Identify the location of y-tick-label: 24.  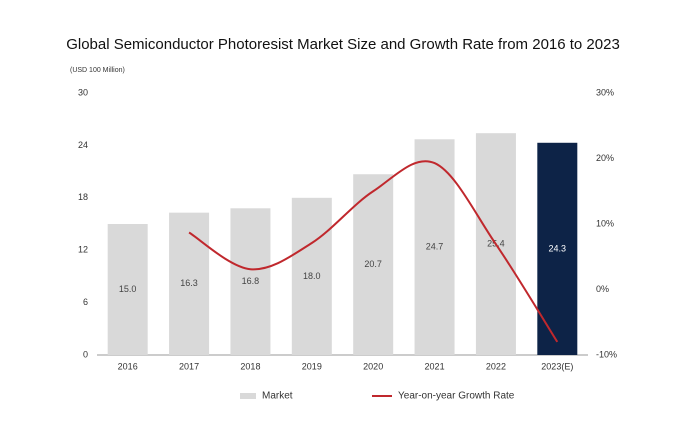
(83, 145).